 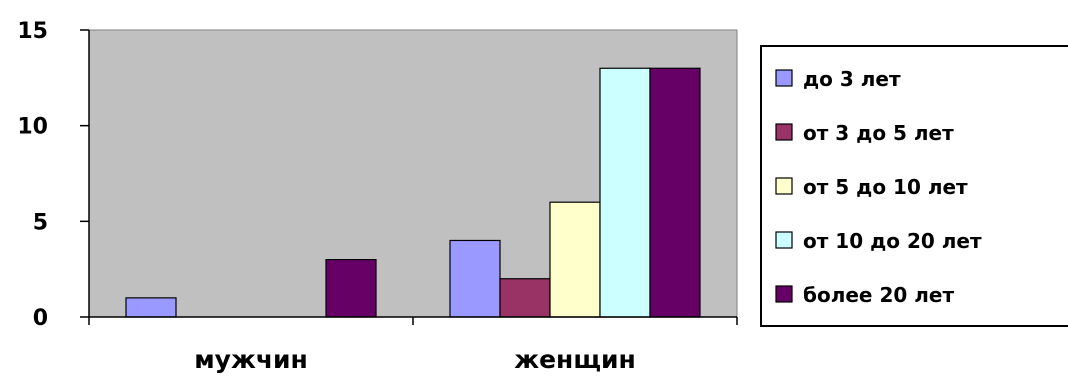 What do you see at coordinates (878, 133) in the screenshot?
I see `legend-label: от 3 до 5 лет` at bounding box center [878, 133].